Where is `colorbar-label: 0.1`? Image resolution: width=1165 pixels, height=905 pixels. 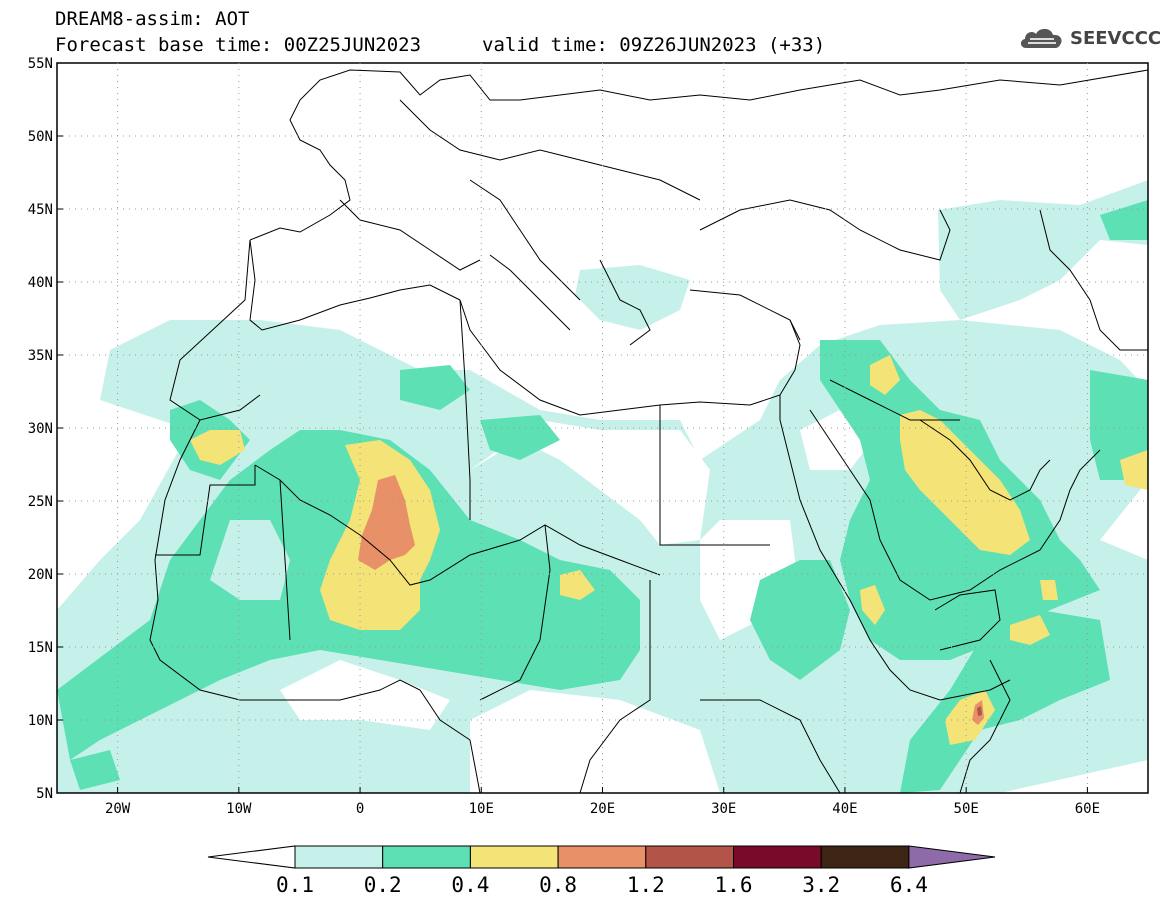 colorbar-label: 0.1 is located at coordinates (295, 885).